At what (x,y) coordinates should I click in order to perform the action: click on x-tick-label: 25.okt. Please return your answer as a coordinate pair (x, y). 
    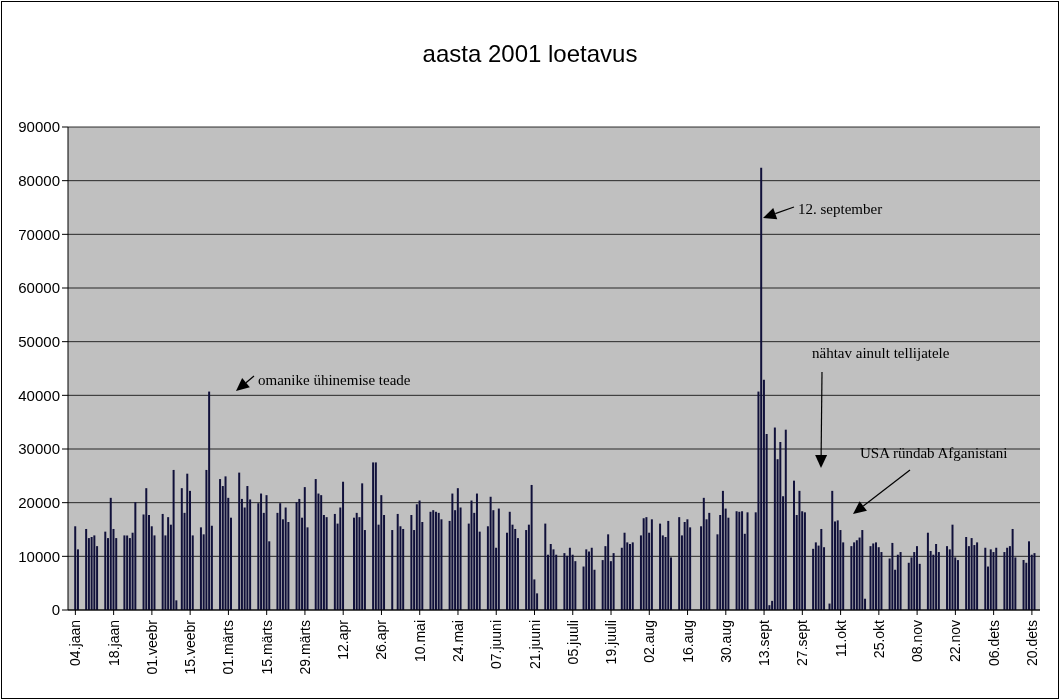
    Looking at the image, I should click on (878, 639).